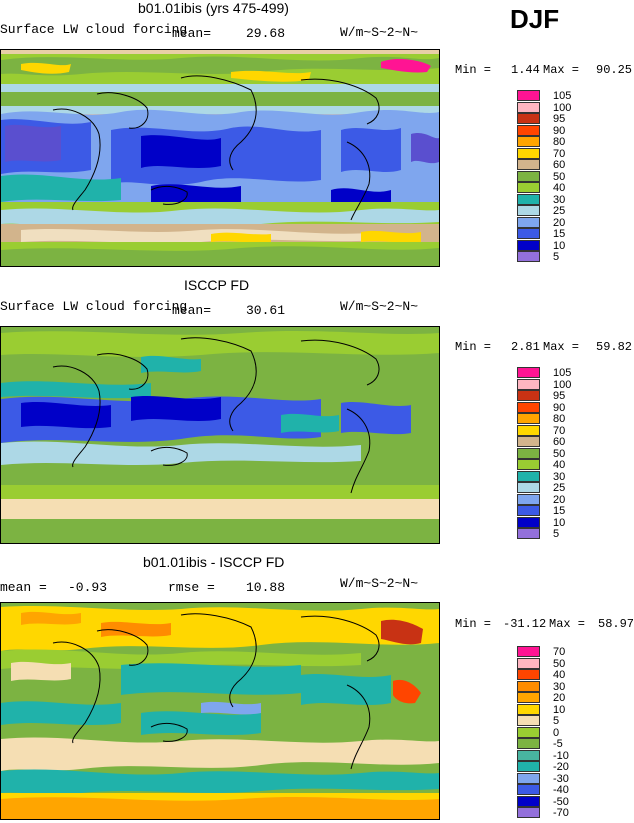  I want to click on colorbar-level-label: -20, so click(561, 767).